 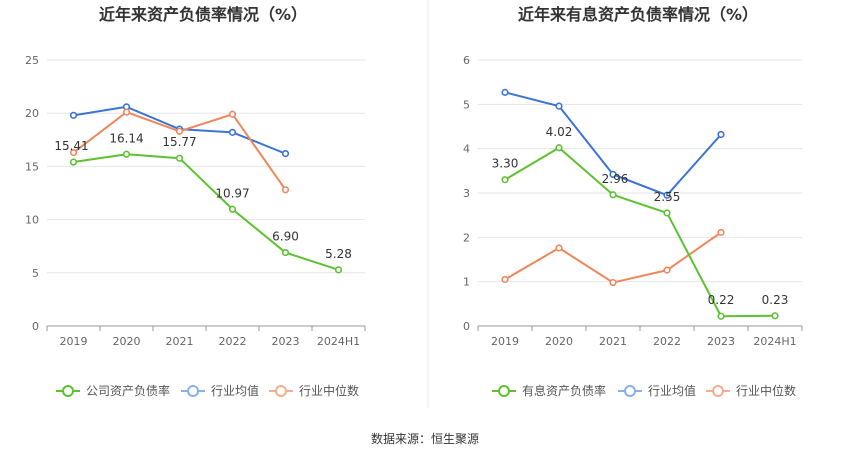 I want to click on data-label: 10.97, so click(x=232, y=193).